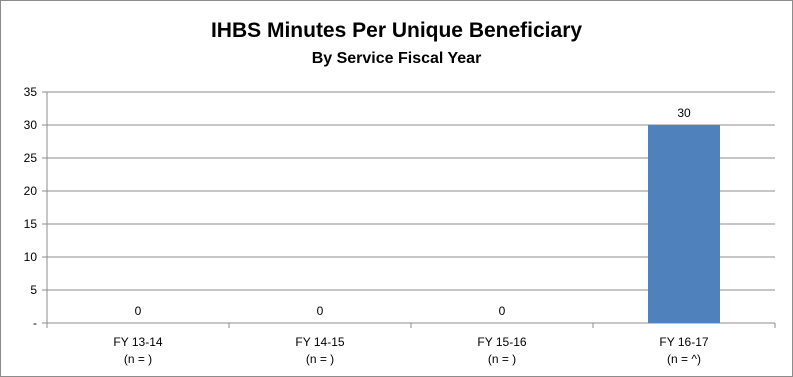 The image size is (793, 377). Describe the element at coordinates (31, 125) in the screenshot. I see `y-tick-label: 30` at that location.